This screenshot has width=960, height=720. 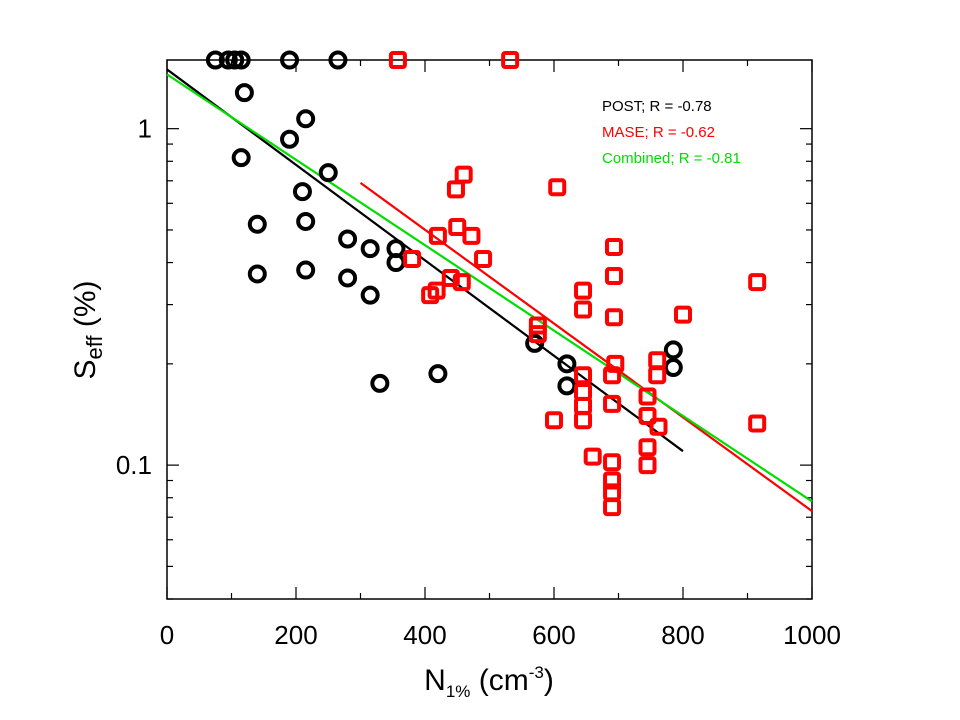 I want to click on y-axis-label: Seff (%), so click(x=88, y=329).